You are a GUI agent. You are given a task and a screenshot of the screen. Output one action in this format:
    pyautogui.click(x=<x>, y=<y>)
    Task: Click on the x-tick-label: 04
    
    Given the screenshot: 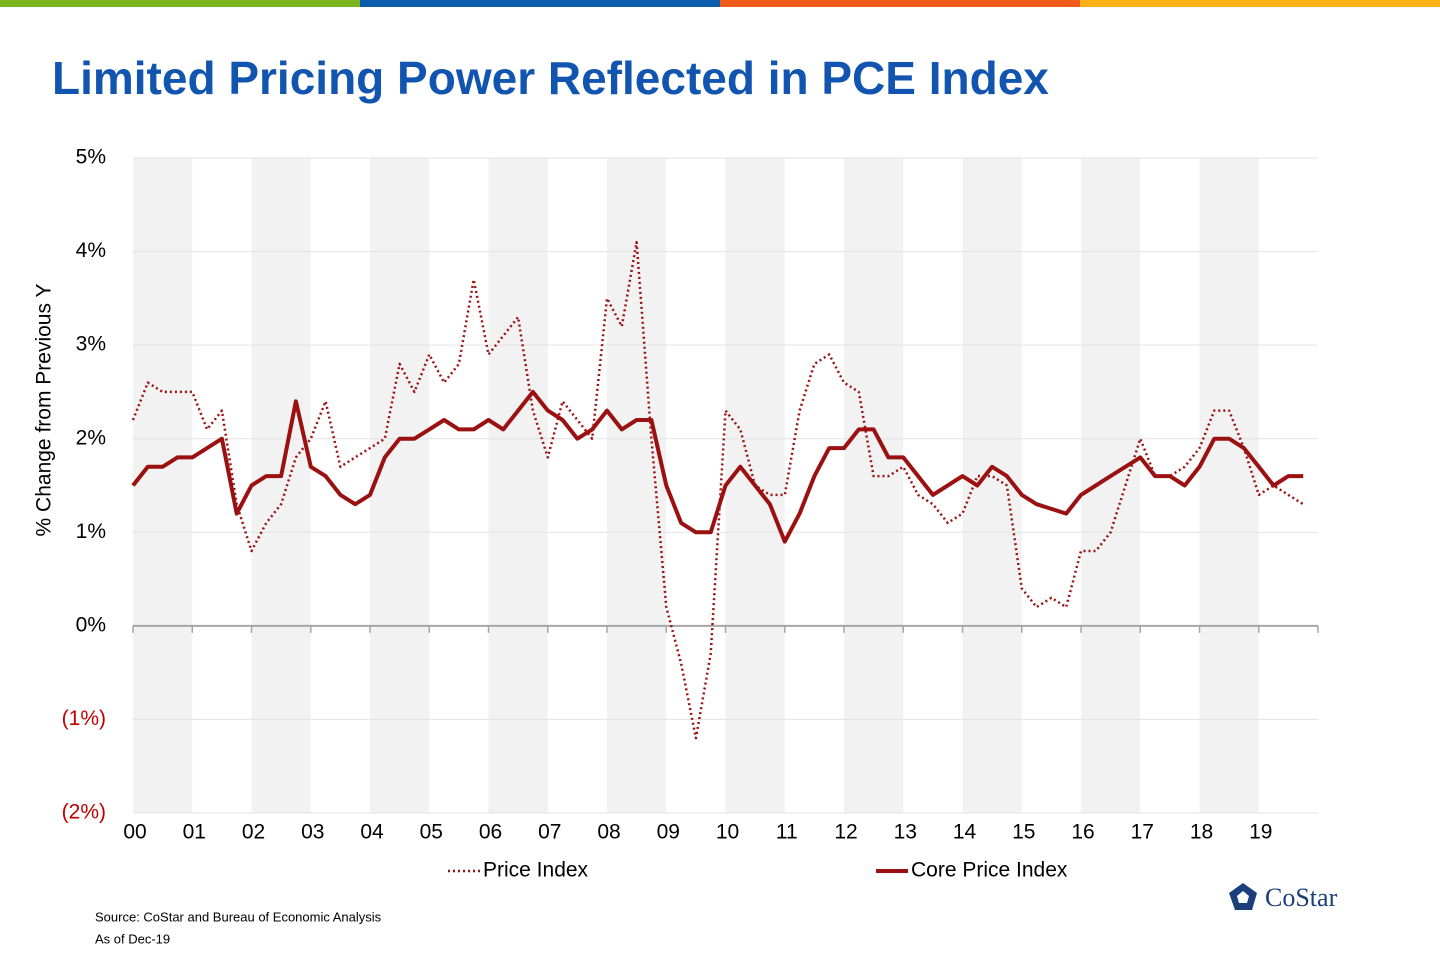 What is the action you would take?
    pyautogui.click(x=372, y=832)
    